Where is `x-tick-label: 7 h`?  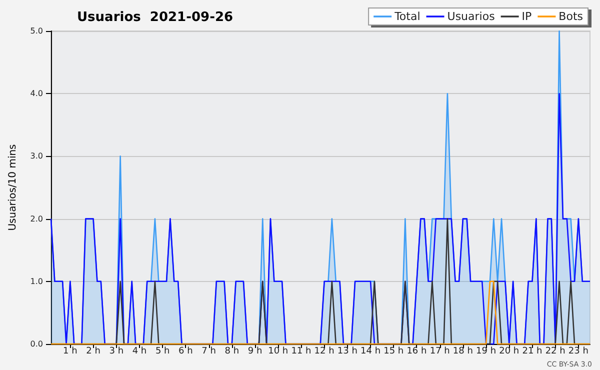 x-tick-label: 7 h is located at coordinates (209, 351).